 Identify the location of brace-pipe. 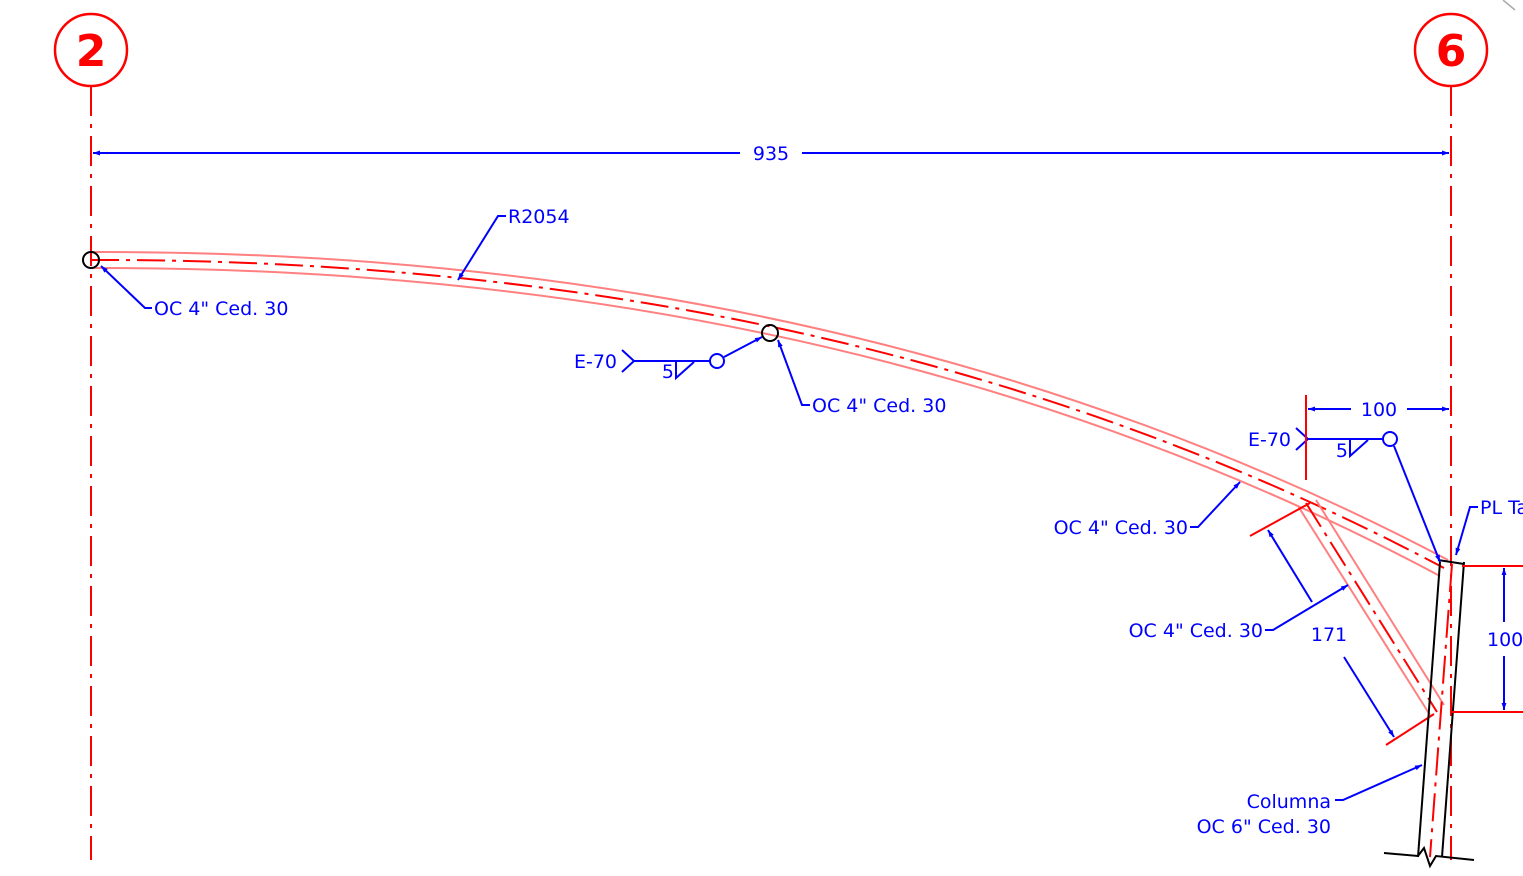
(1347, 622).